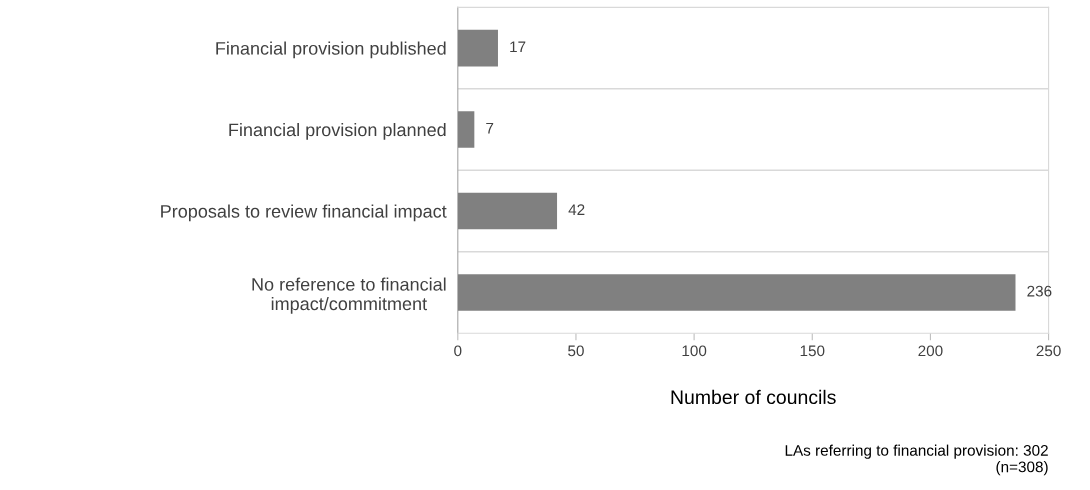 This screenshot has width=1090, height=490. Describe the element at coordinates (753, 397) in the screenshot. I see `x-axis-title: Number of councils` at that location.